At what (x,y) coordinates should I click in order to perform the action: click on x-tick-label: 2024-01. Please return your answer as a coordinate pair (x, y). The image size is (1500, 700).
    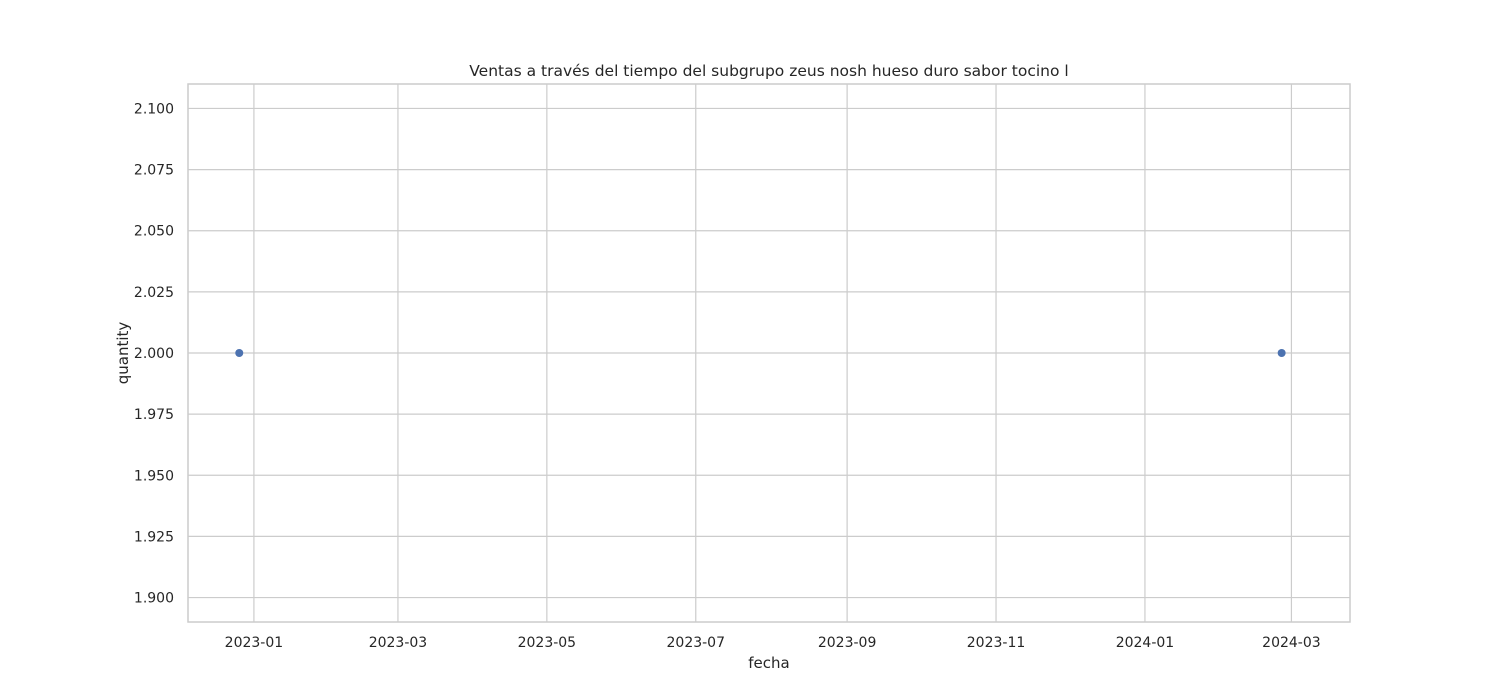
    Looking at the image, I should click on (1145, 643).